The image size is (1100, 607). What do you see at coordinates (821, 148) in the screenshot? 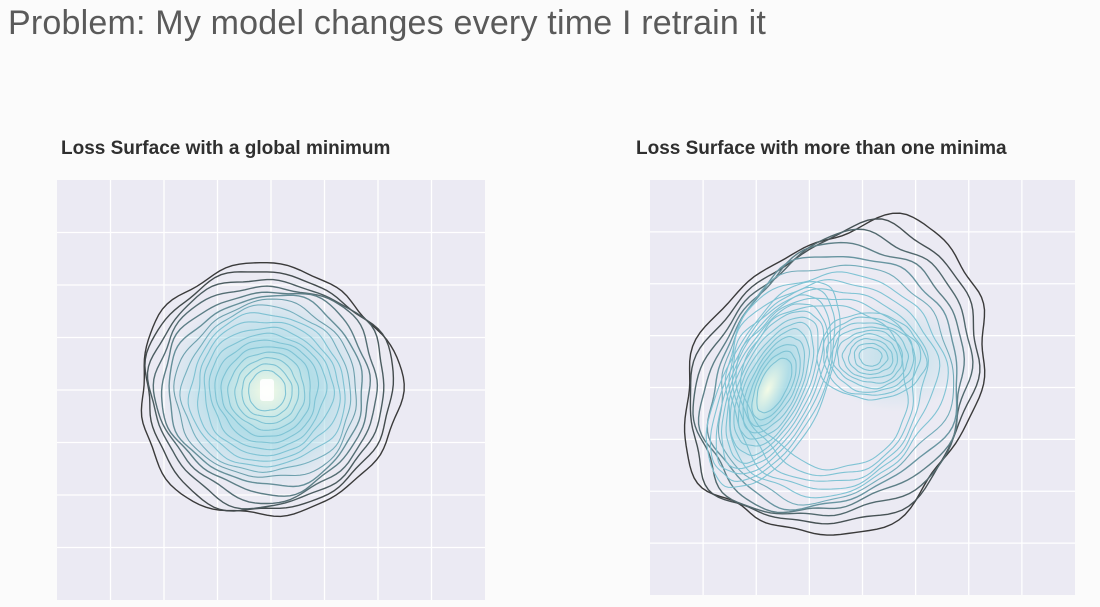
I see `chart-title-multiple-minima: Loss Surface with more than one minima` at bounding box center [821, 148].